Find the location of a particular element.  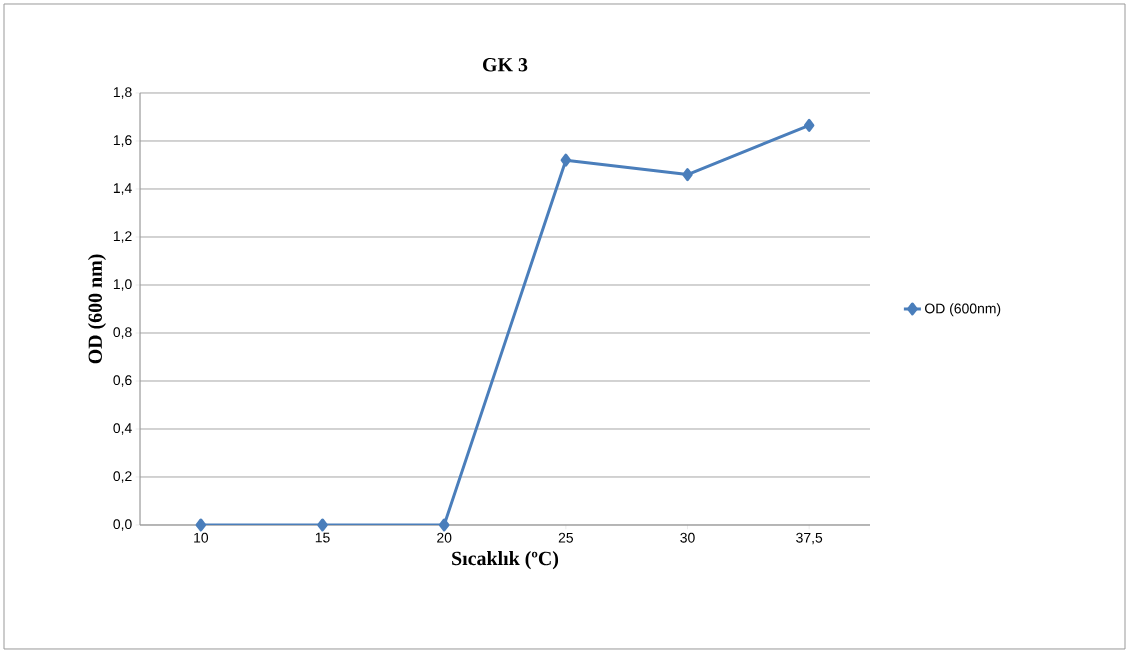

x-tick-label: 30 is located at coordinates (687, 537).